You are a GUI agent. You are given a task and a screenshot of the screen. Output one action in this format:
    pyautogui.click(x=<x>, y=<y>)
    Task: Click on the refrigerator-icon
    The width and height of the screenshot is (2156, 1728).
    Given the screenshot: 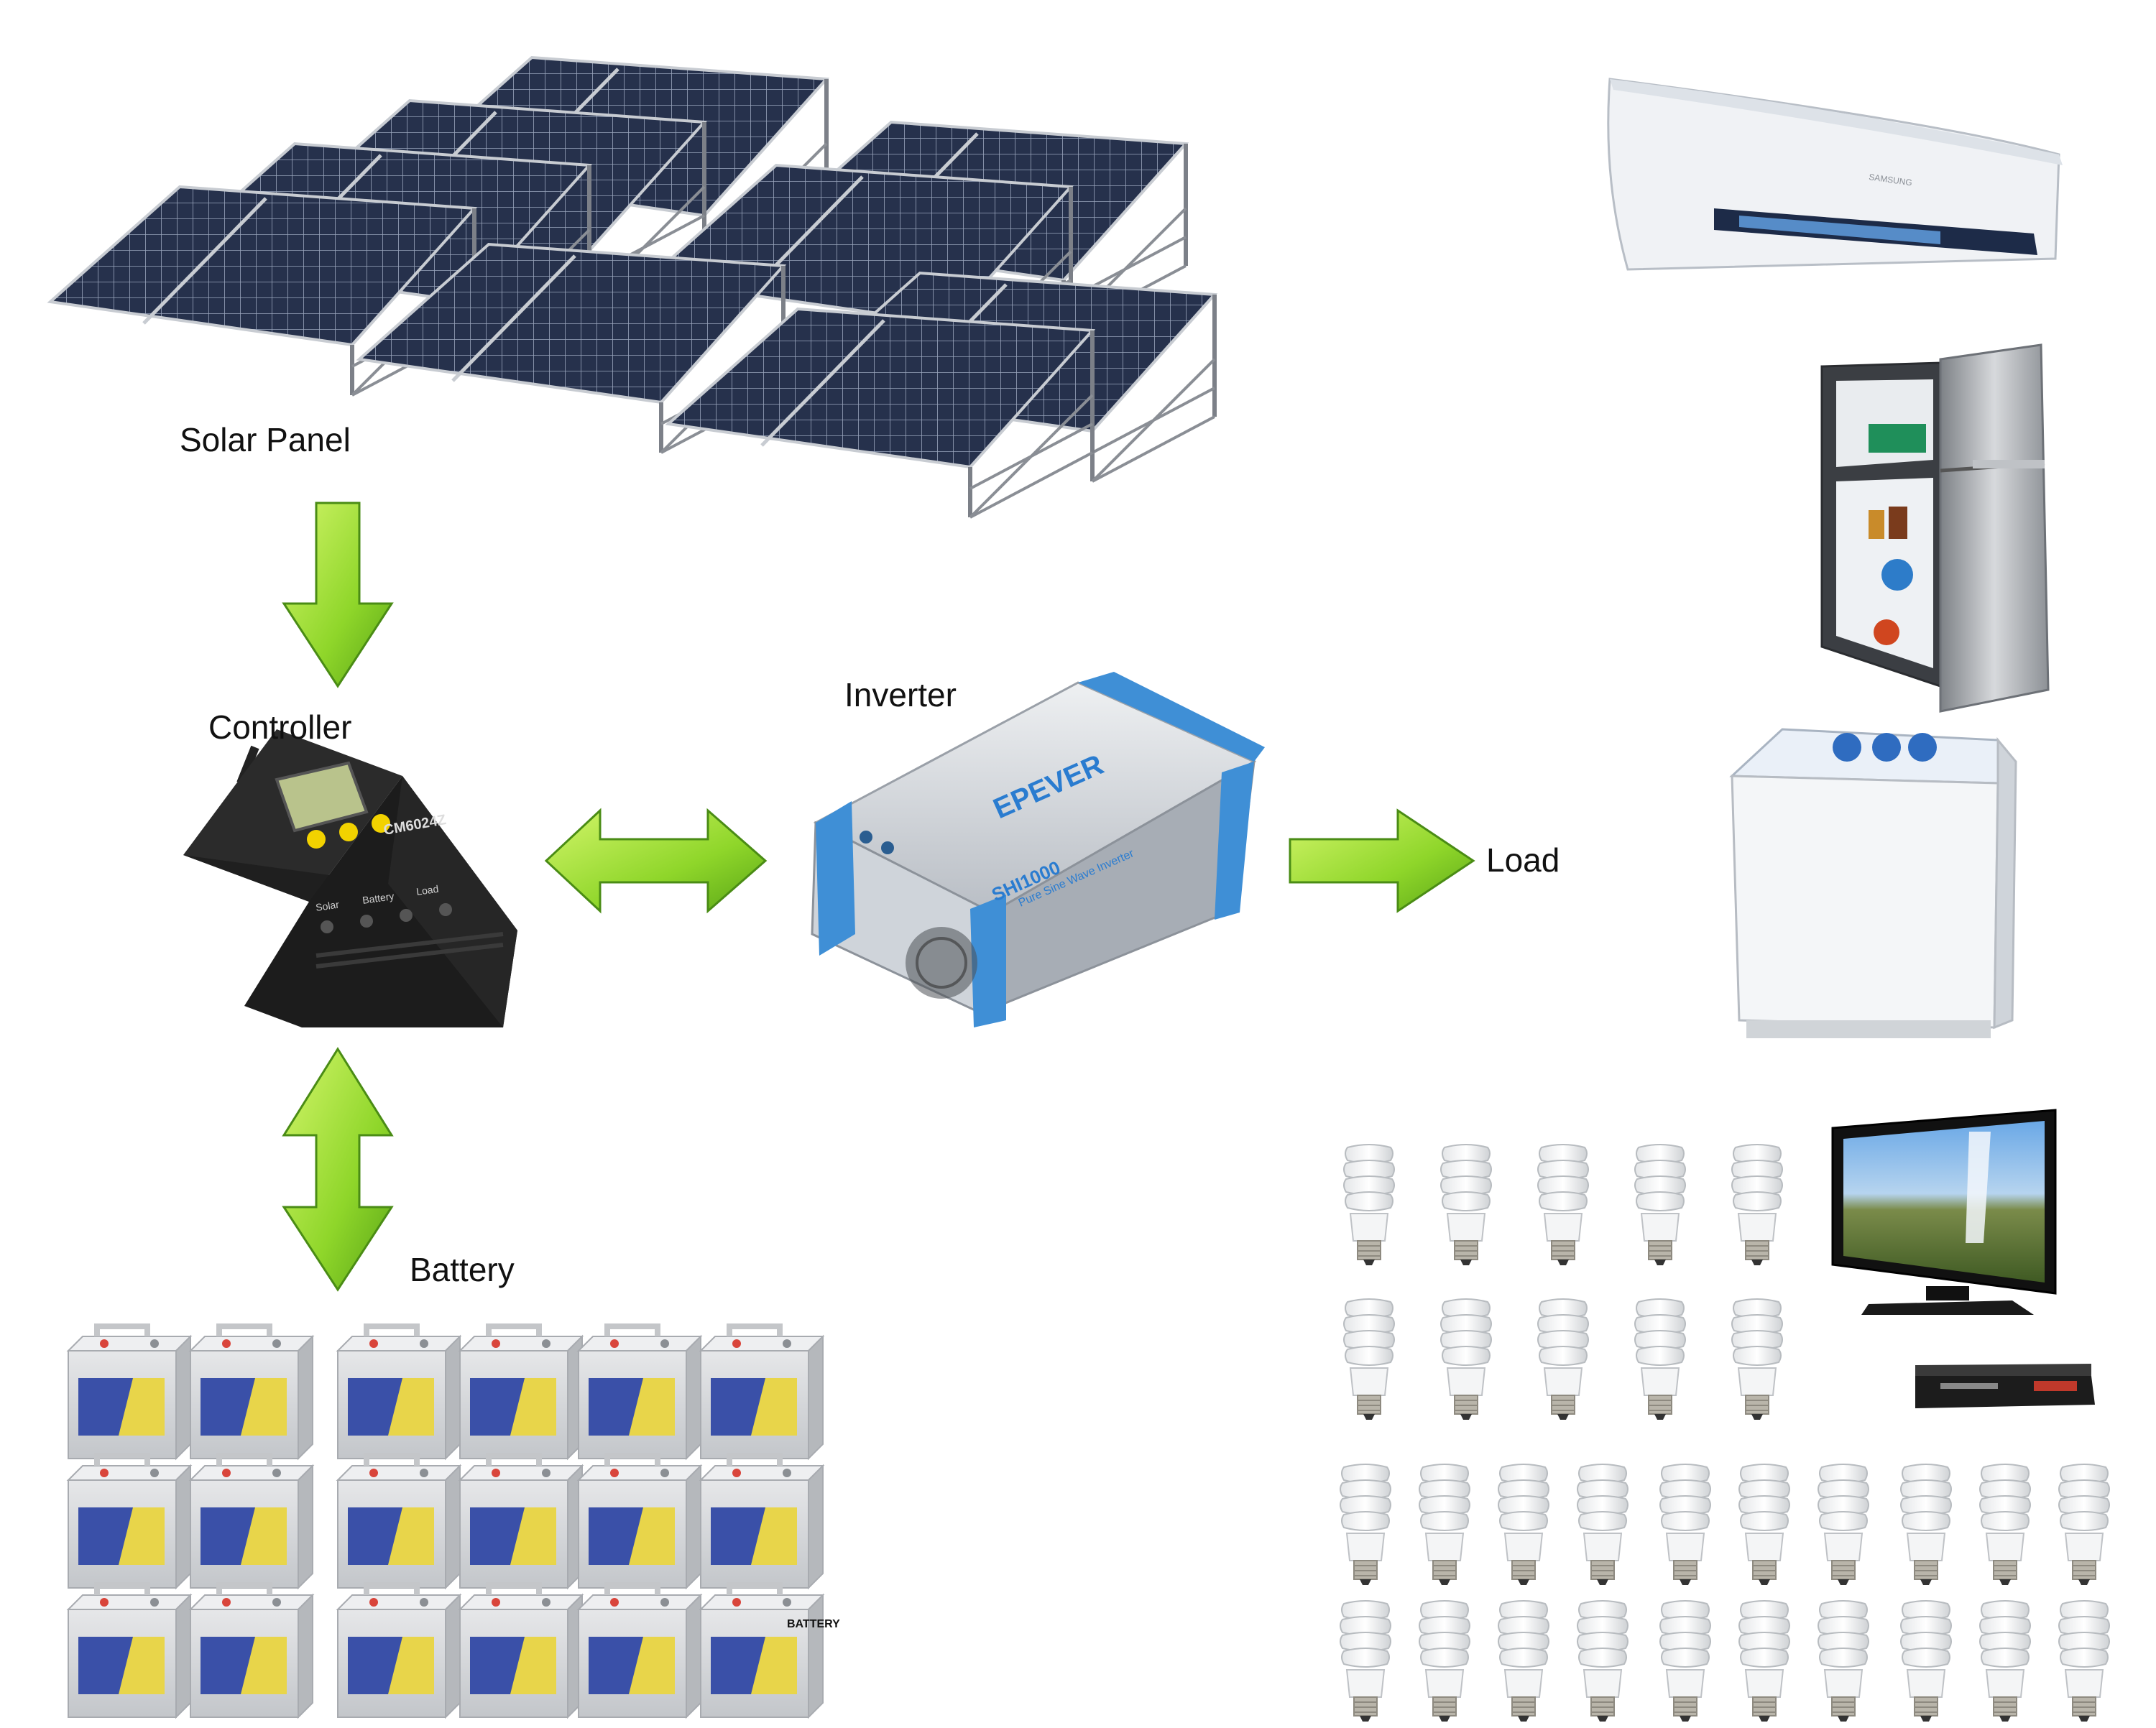 What is the action you would take?
    pyautogui.click(x=1935, y=528)
    